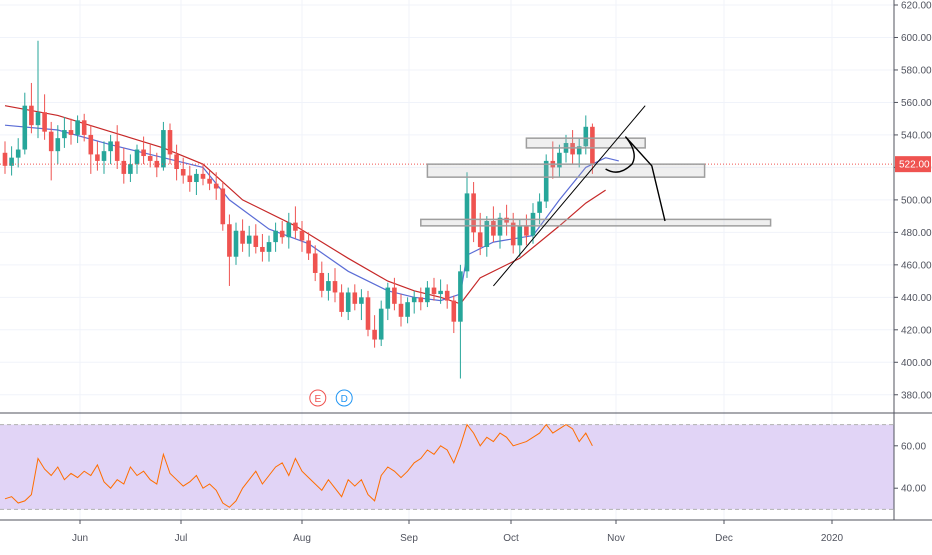 This screenshot has height=555, width=932. I want to click on y-tick-label: 600.00, so click(916, 38).